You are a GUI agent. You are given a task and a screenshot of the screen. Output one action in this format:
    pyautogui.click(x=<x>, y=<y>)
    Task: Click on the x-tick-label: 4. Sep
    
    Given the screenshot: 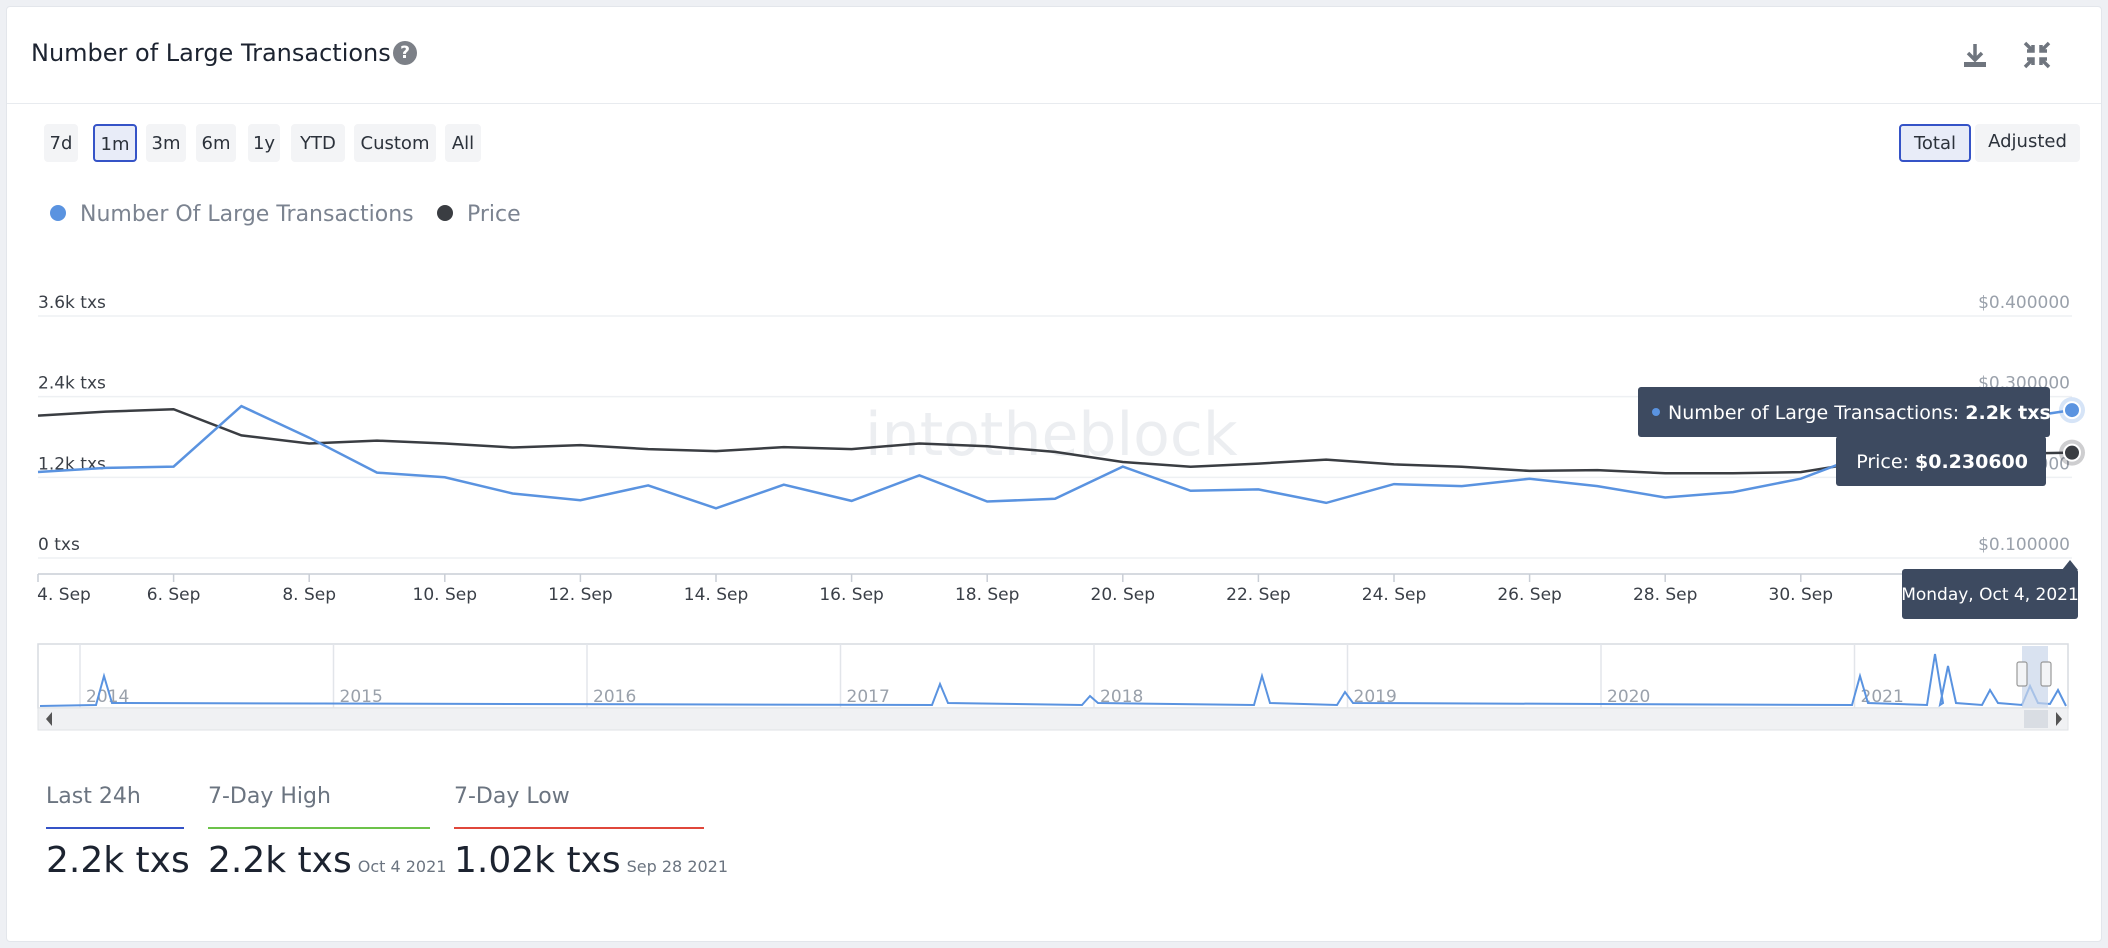 What is the action you would take?
    pyautogui.click(x=64, y=595)
    